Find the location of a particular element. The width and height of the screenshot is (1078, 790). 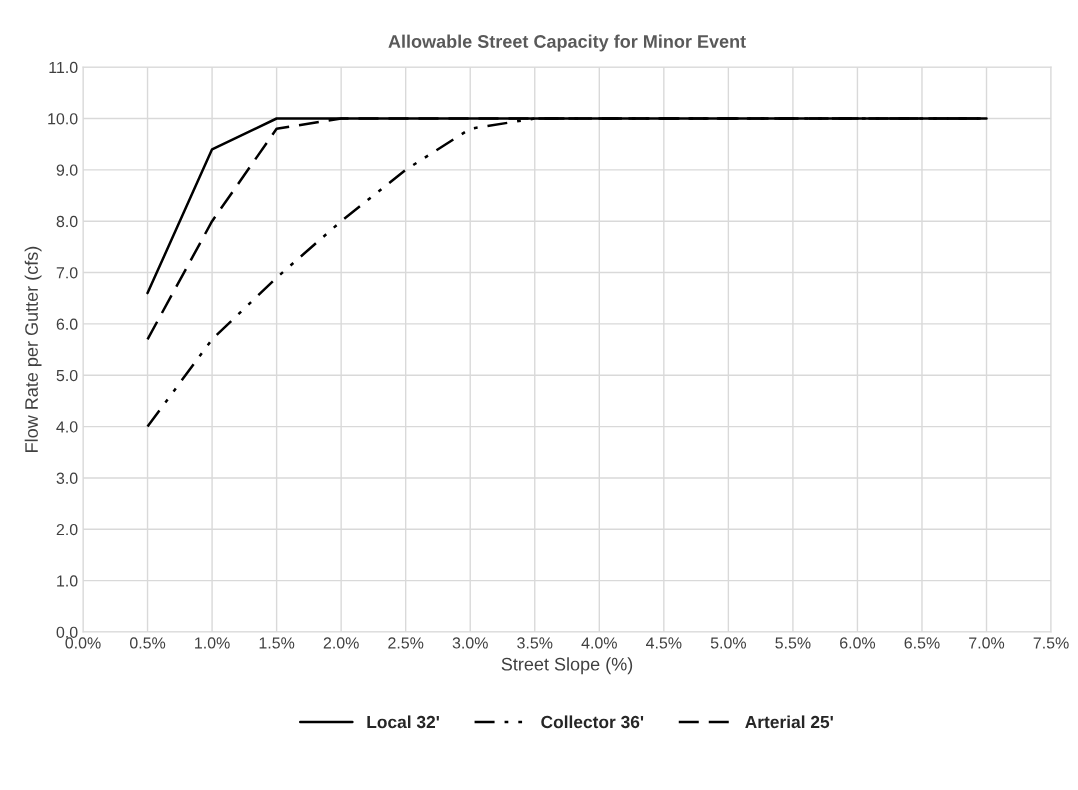

x-tick-label: 5.5% is located at coordinates (793, 643).